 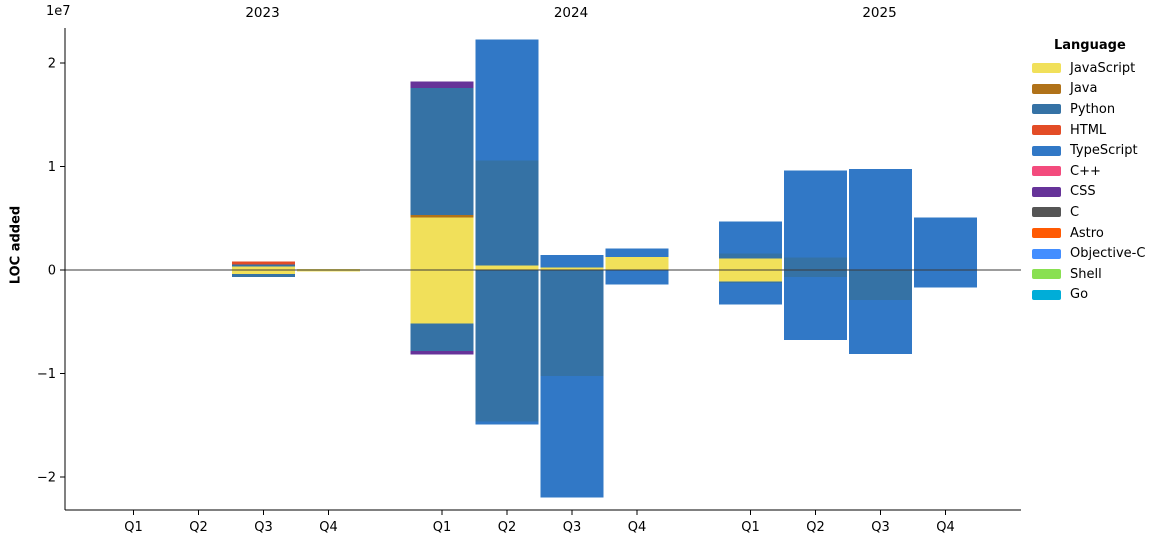 What do you see at coordinates (262, 13) in the screenshot?
I see `year-label: 2023` at bounding box center [262, 13].